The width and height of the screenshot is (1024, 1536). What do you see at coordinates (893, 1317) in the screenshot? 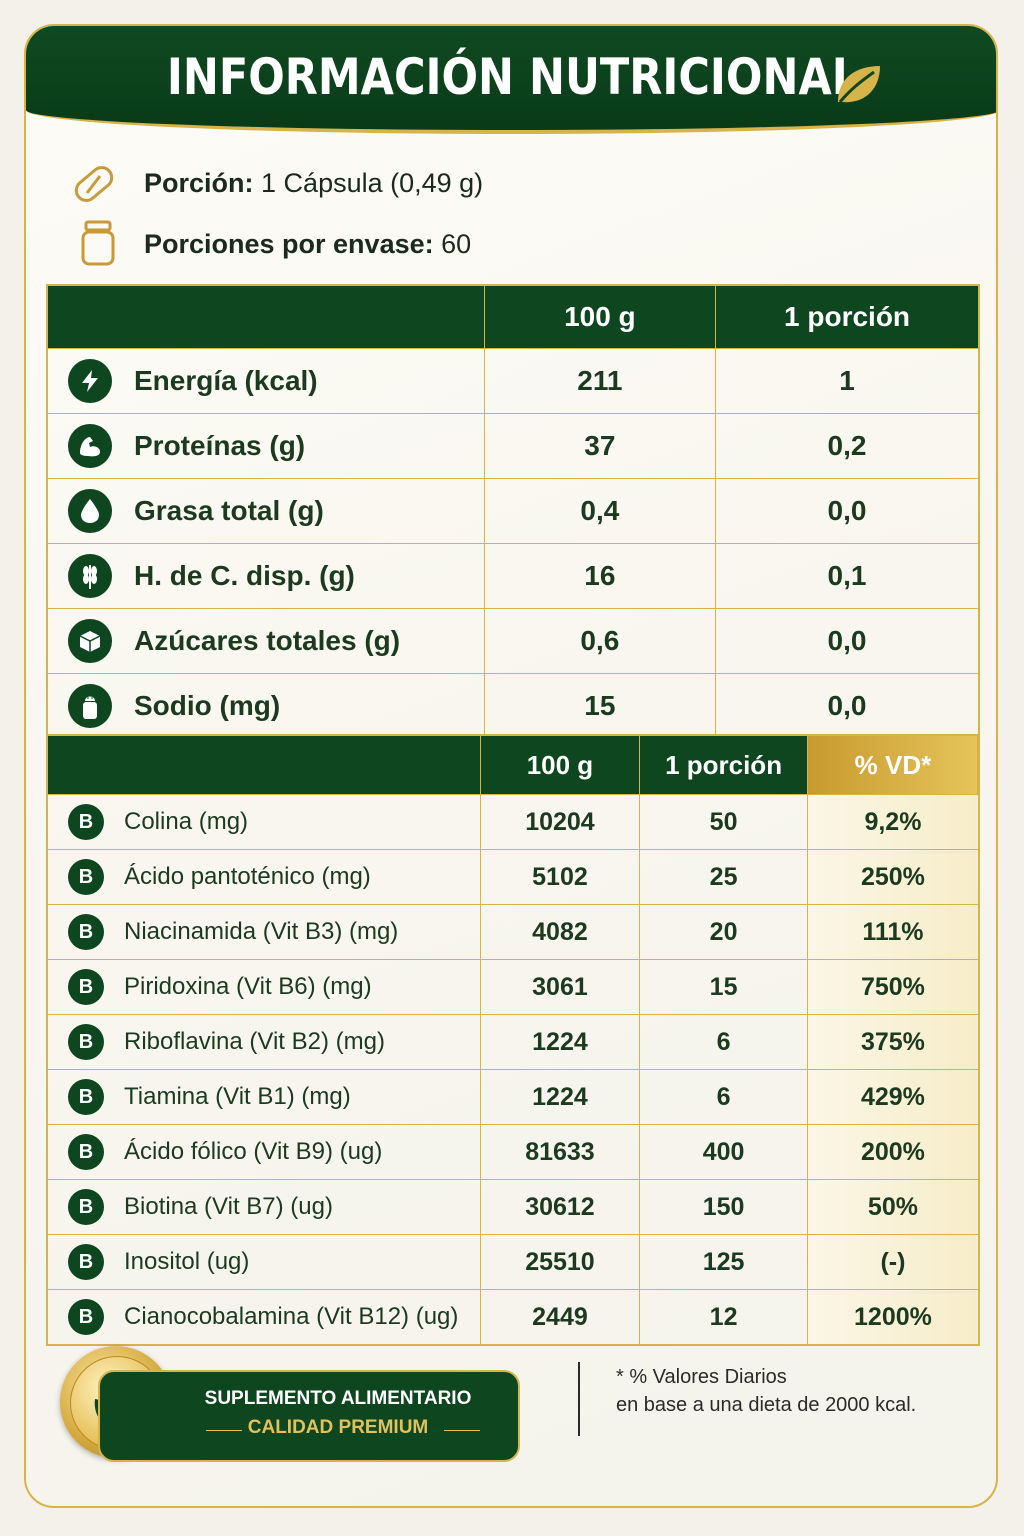
I see `value-vd: 1200%` at bounding box center [893, 1317].